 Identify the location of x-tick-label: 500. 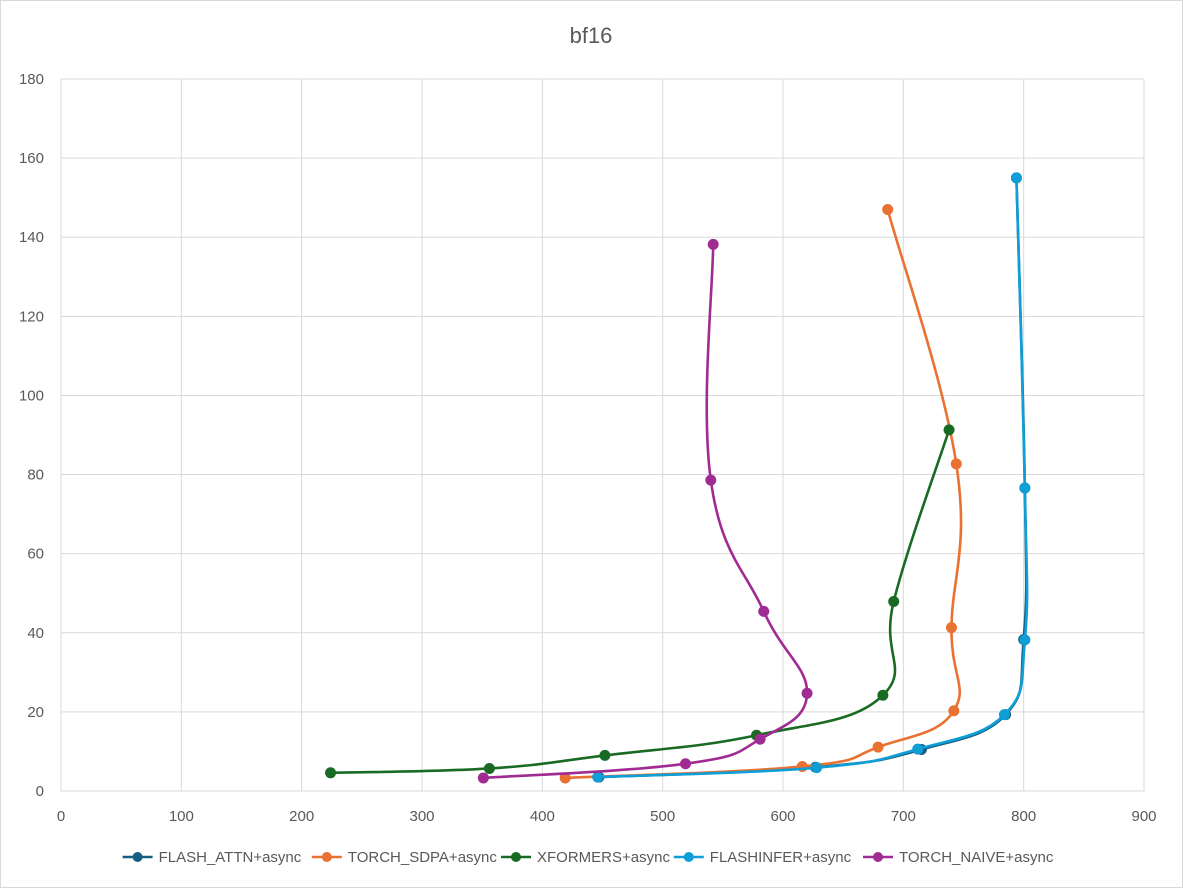
(662, 816).